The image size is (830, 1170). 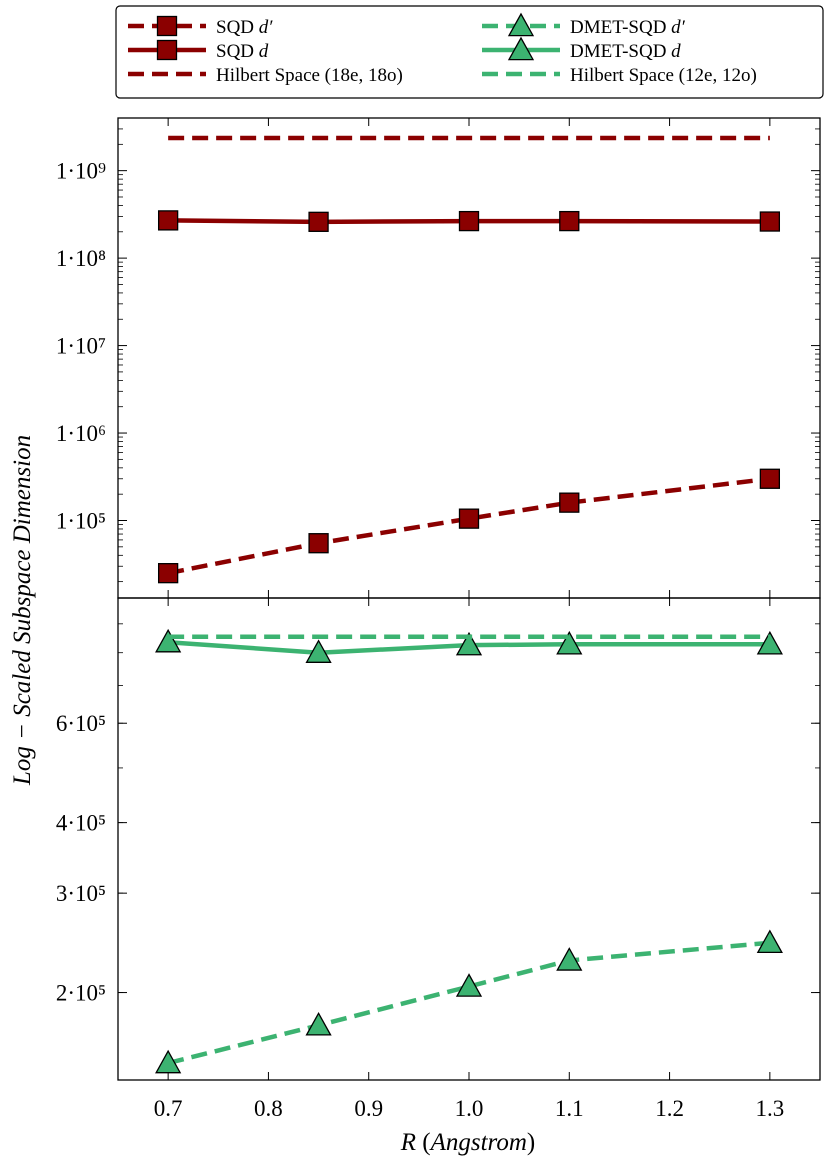 I want to click on legend-label-main: Hilbert Space (18e, 18o), so click(x=309, y=75).